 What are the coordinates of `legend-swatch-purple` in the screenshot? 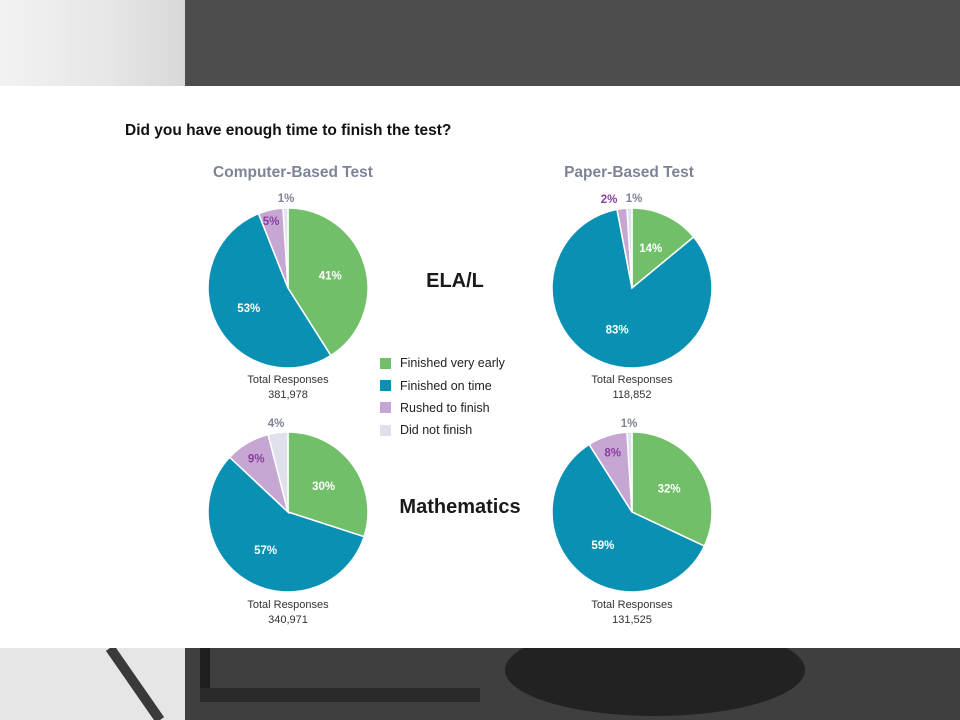 It's located at (385, 408).